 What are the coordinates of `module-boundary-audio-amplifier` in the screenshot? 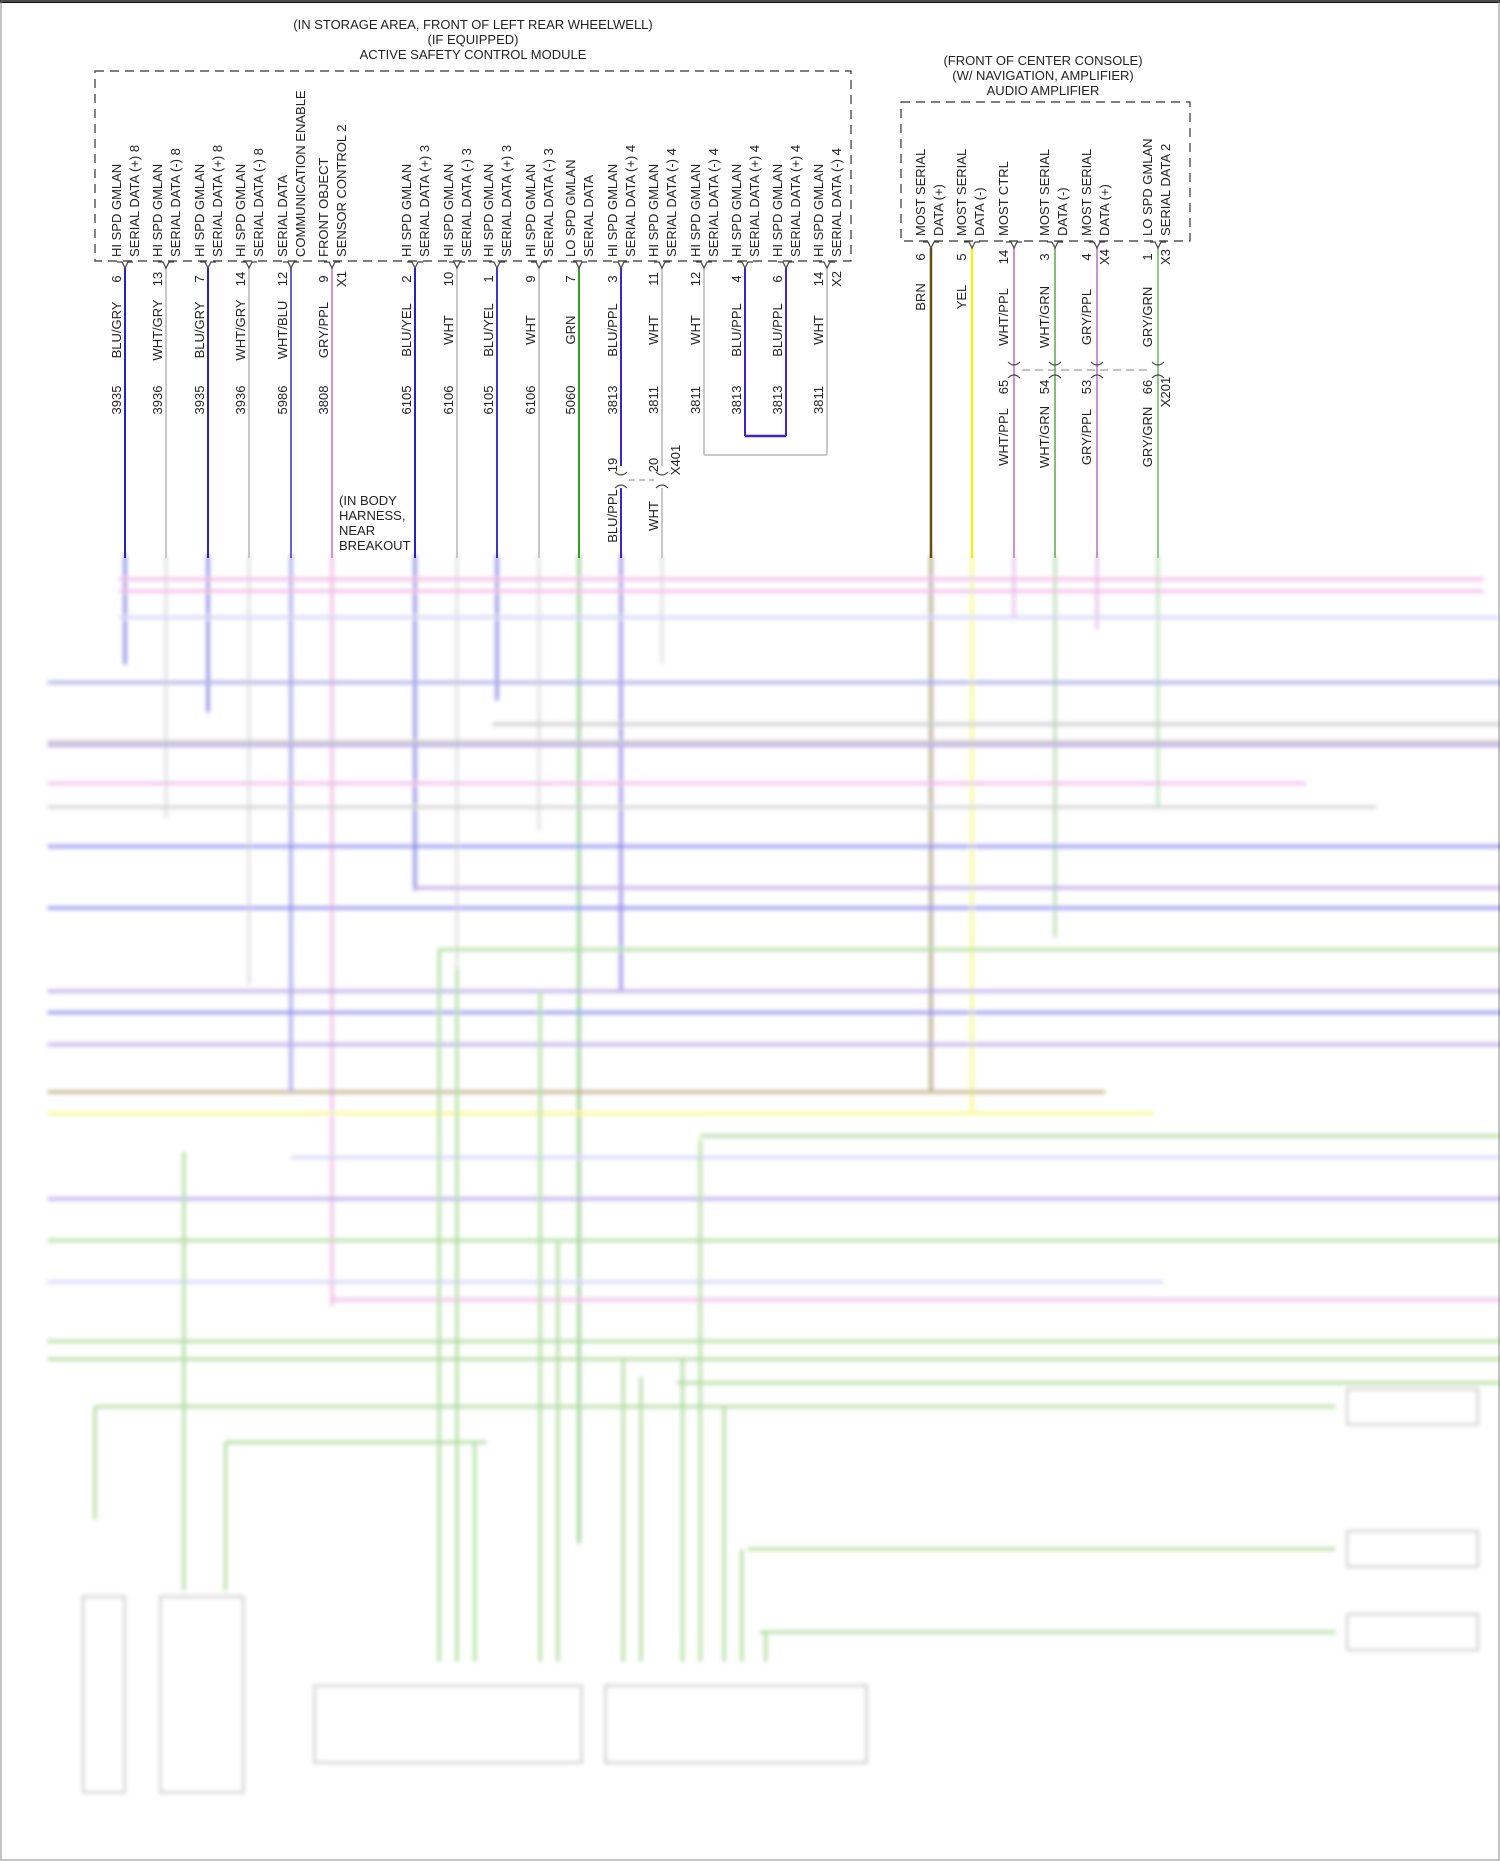 It's located at (1045, 171).